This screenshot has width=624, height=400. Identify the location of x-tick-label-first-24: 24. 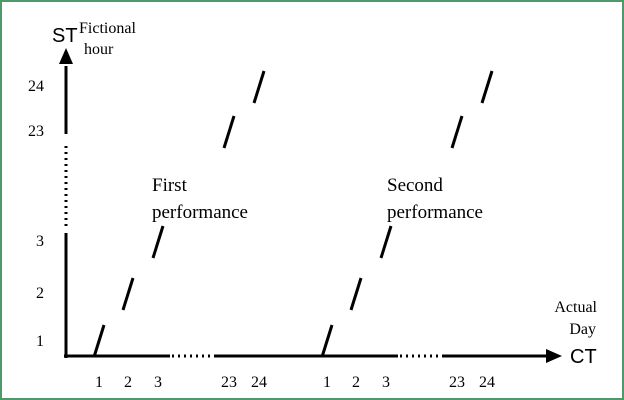
(259, 382).